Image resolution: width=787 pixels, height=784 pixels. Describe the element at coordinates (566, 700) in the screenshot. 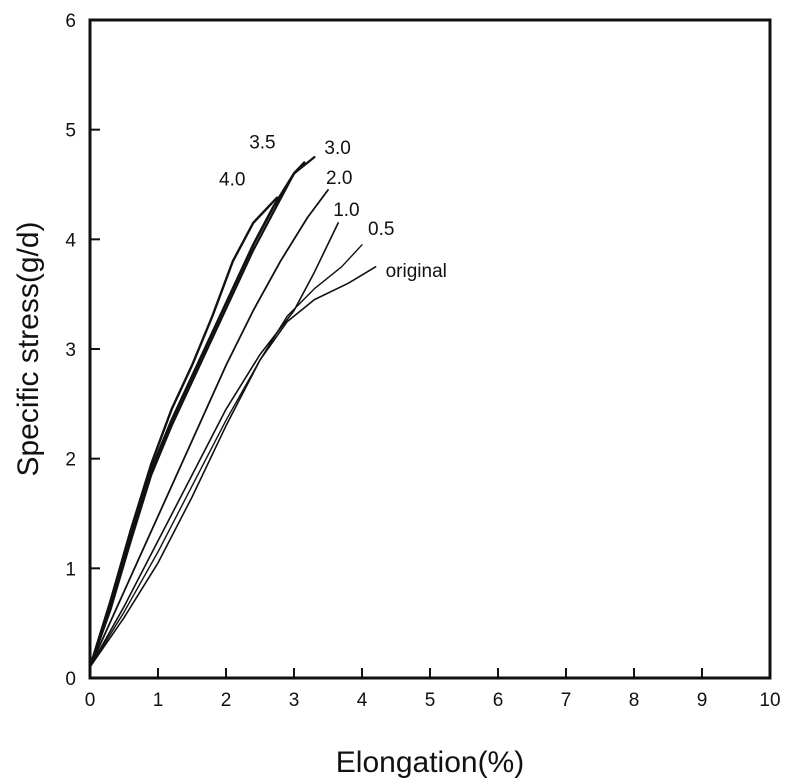

I see `x-tick-label: 7` at that location.